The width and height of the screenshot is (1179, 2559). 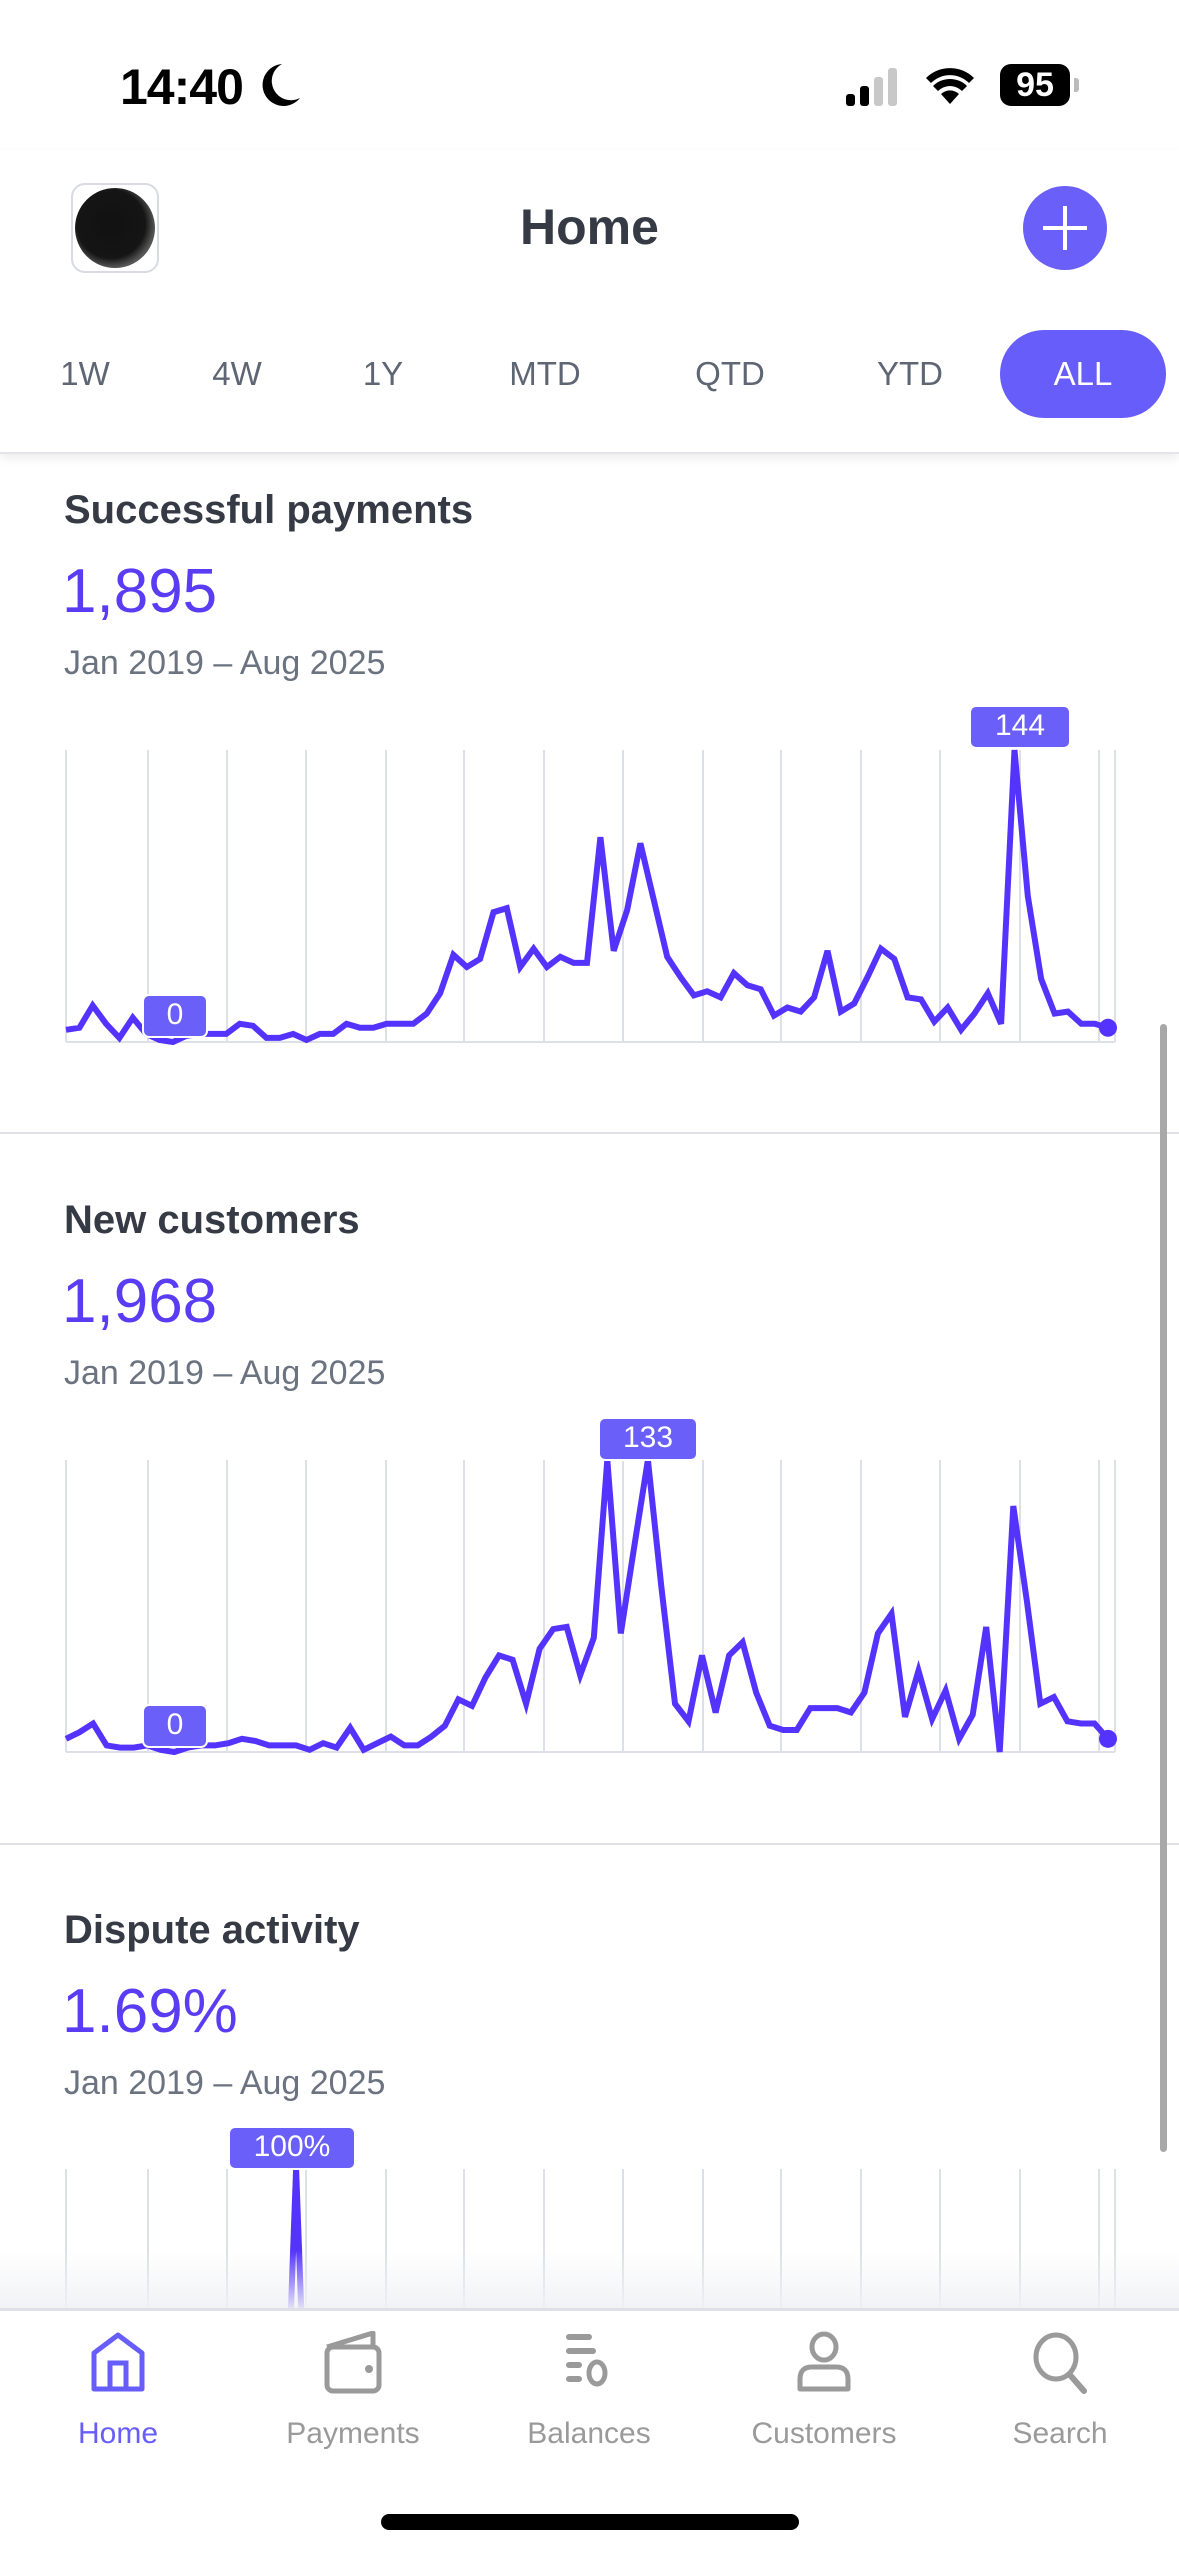 What do you see at coordinates (118, 2433) in the screenshot?
I see `nav-label: Home` at bounding box center [118, 2433].